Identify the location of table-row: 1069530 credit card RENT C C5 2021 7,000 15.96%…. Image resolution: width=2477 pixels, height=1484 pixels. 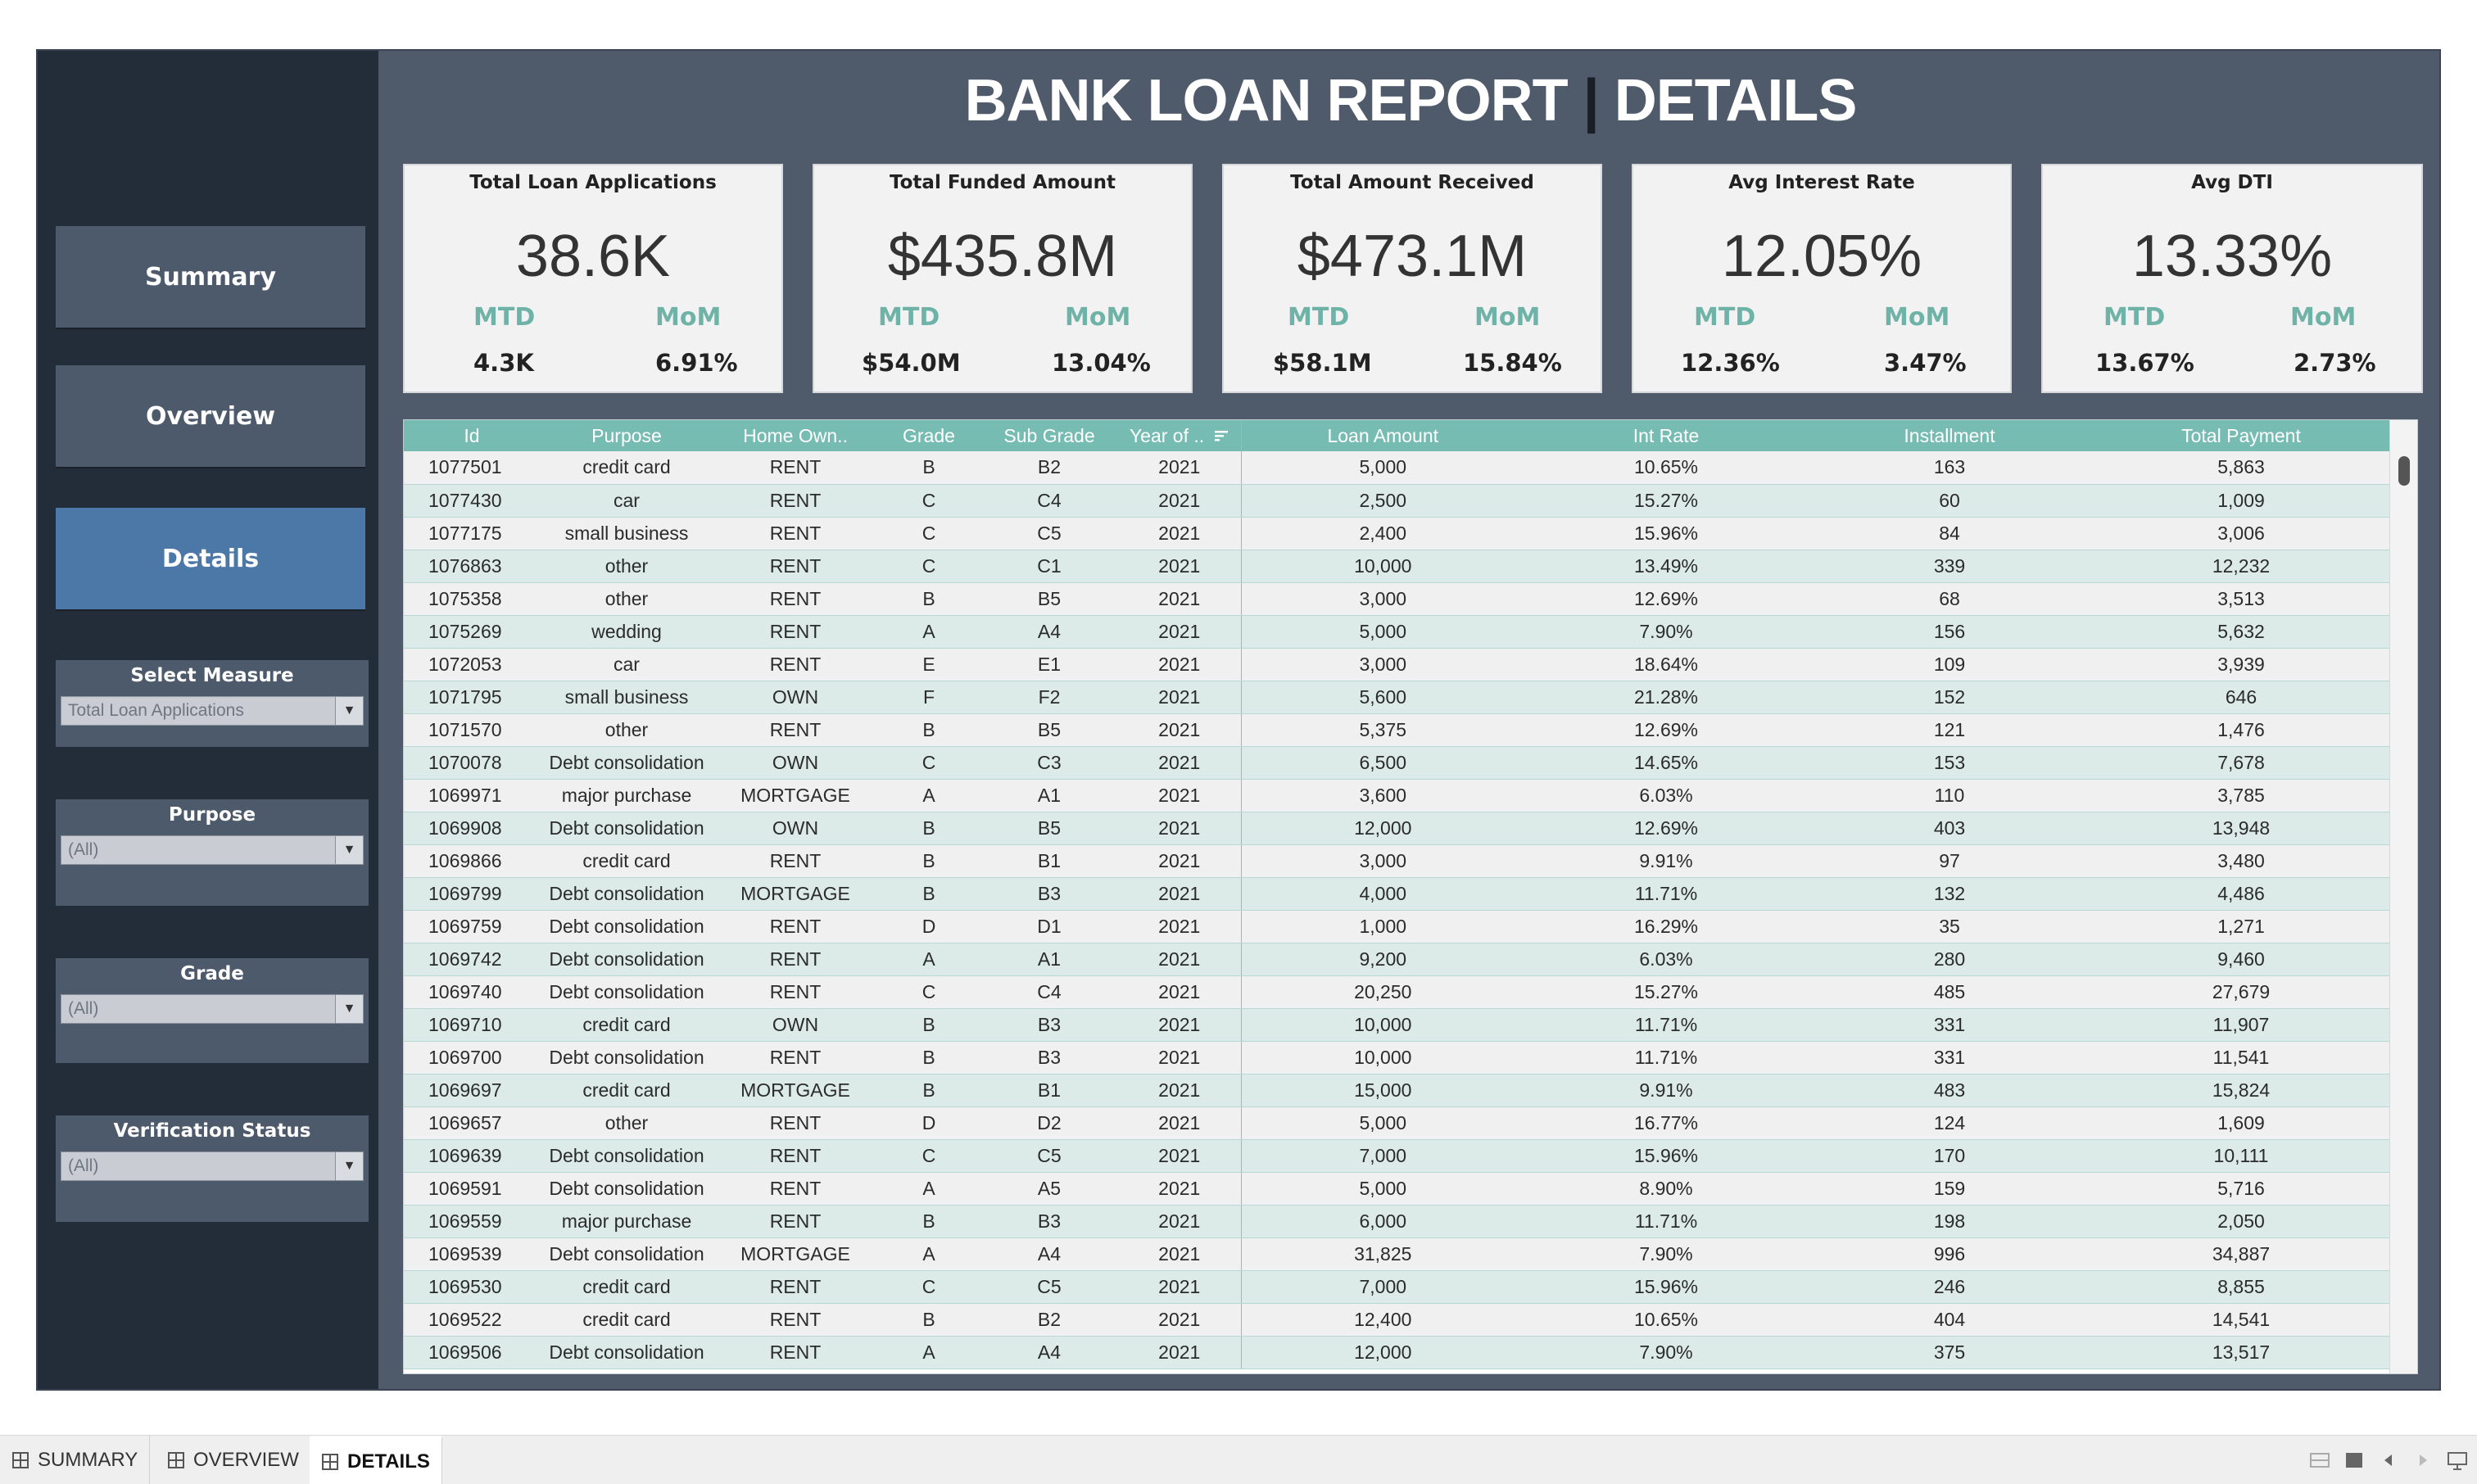
(1397, 1287).